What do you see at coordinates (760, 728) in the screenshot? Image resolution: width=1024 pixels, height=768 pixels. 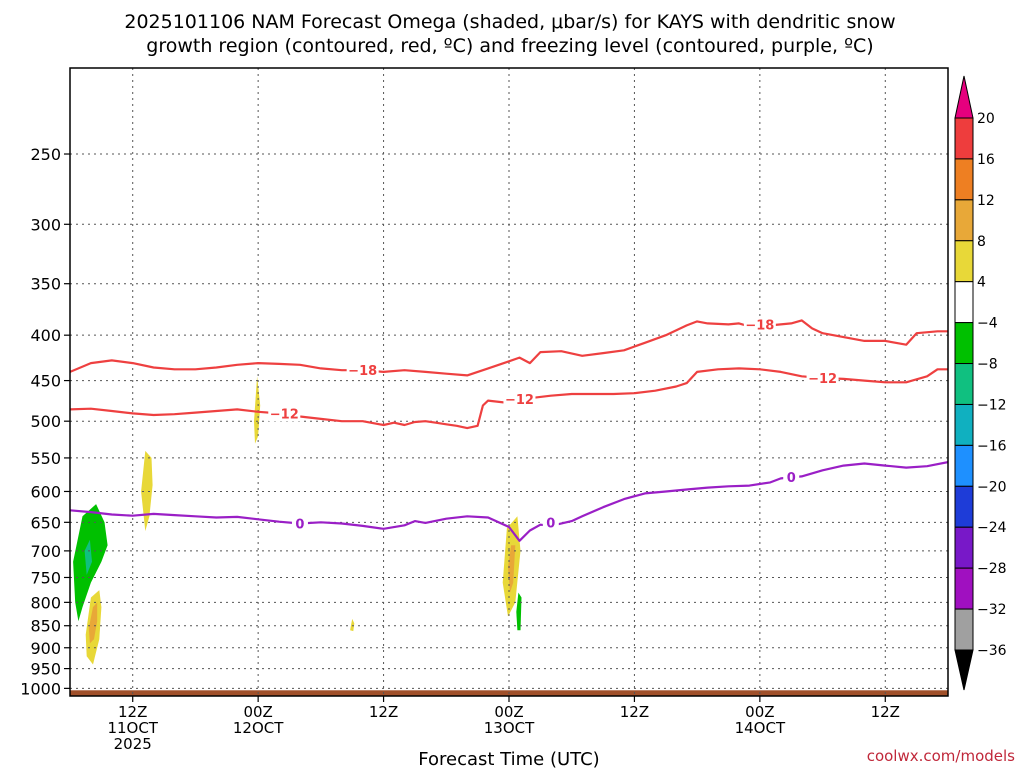 I see `x-tick-label-66-1: 14OCT` at bounding box center [760, 728].